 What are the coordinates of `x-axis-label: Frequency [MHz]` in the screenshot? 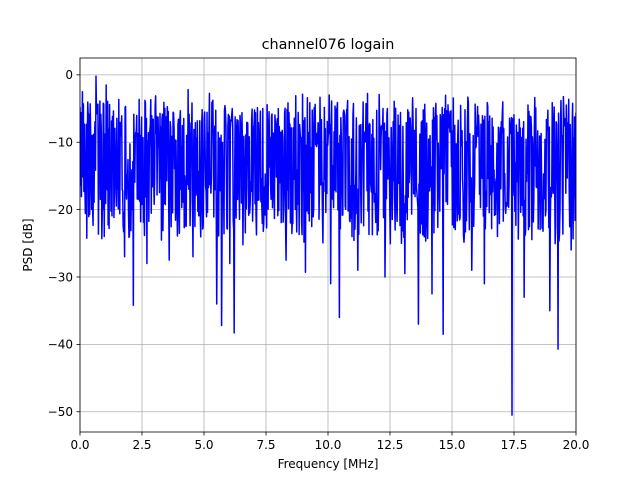 It's located at (328, 464).